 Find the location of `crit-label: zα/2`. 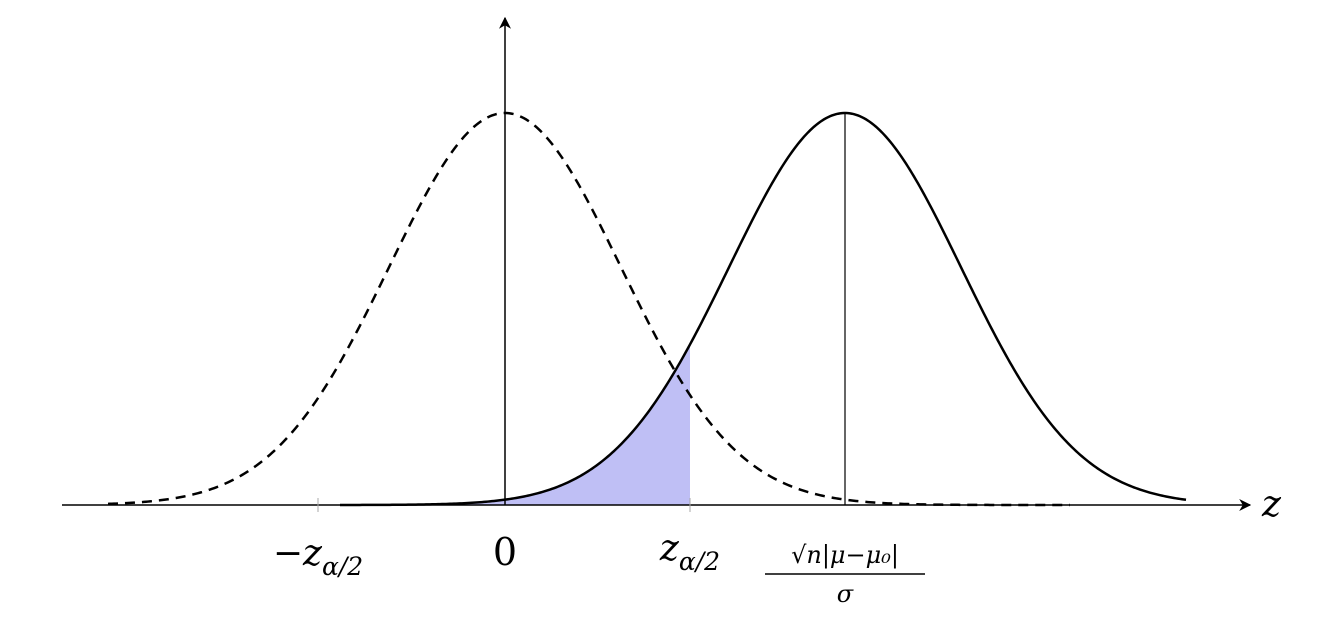

crit-label: zα/2 is located at coordinates (689, 552).